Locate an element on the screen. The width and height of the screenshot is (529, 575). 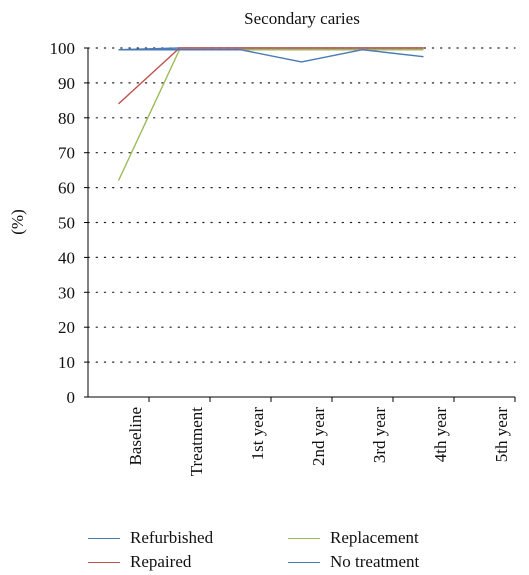
legend-label-refurbished: Refurbished is located at coordinates (172, 537).